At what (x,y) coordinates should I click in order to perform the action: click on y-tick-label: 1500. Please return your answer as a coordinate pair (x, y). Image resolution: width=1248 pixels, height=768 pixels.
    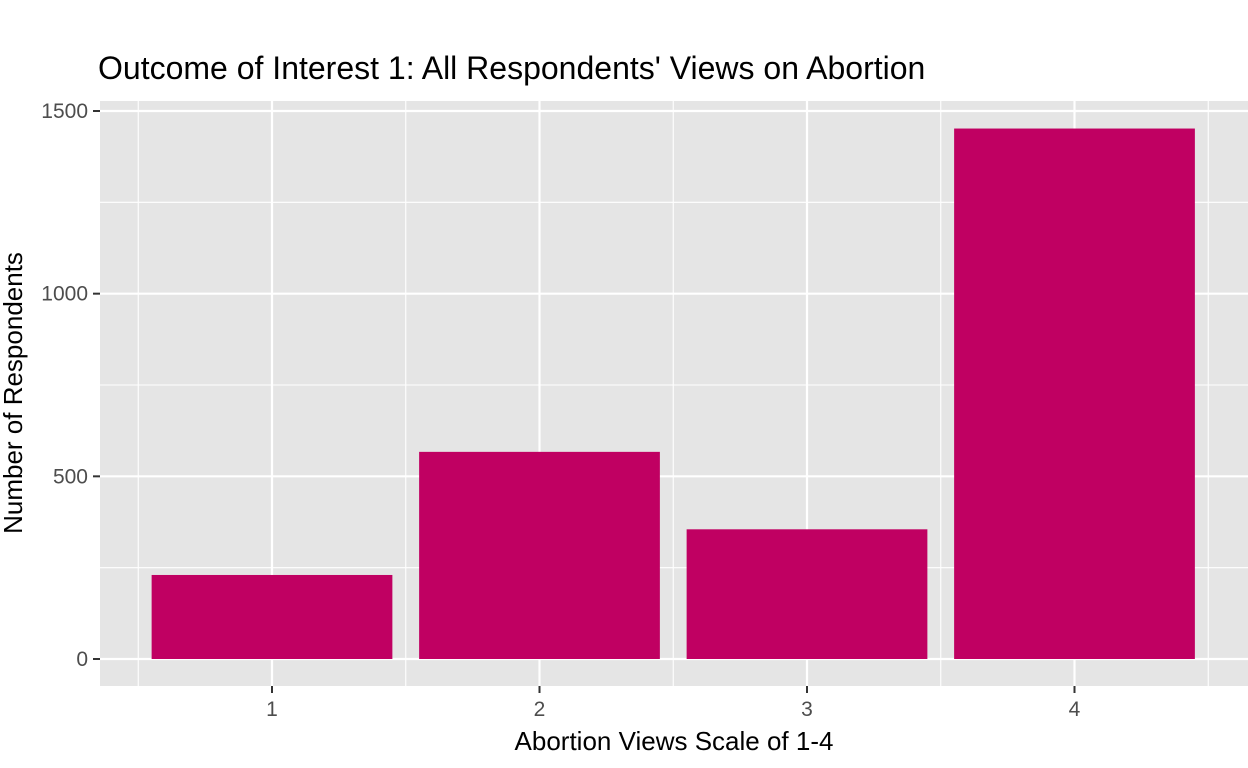
    Looking at the image, I should click on (64, 111).